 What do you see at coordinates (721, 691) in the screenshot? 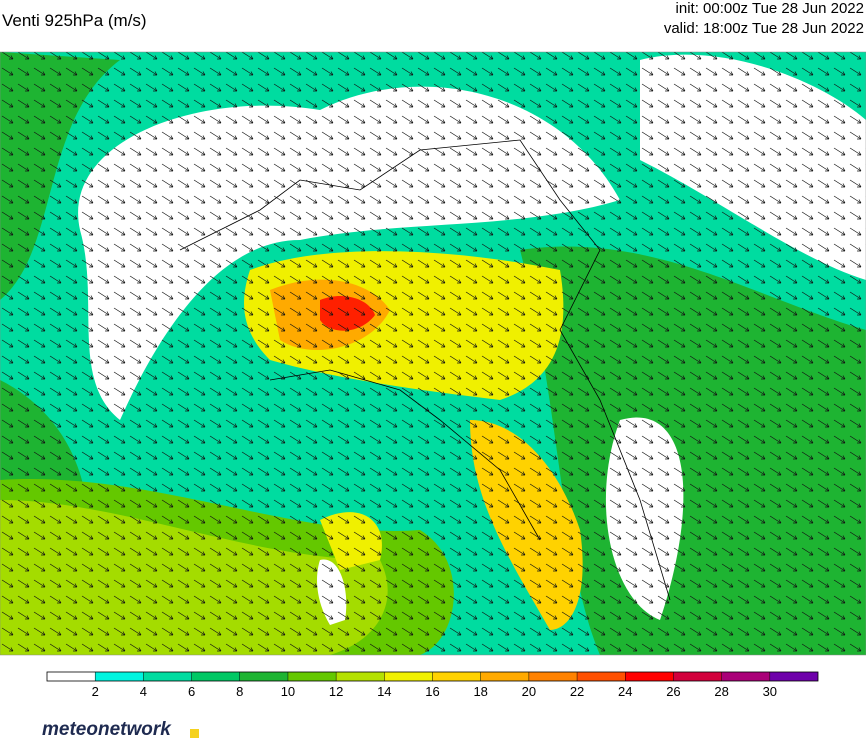
I see `legend-tick-label: 28` at bounding box center [721, 691].